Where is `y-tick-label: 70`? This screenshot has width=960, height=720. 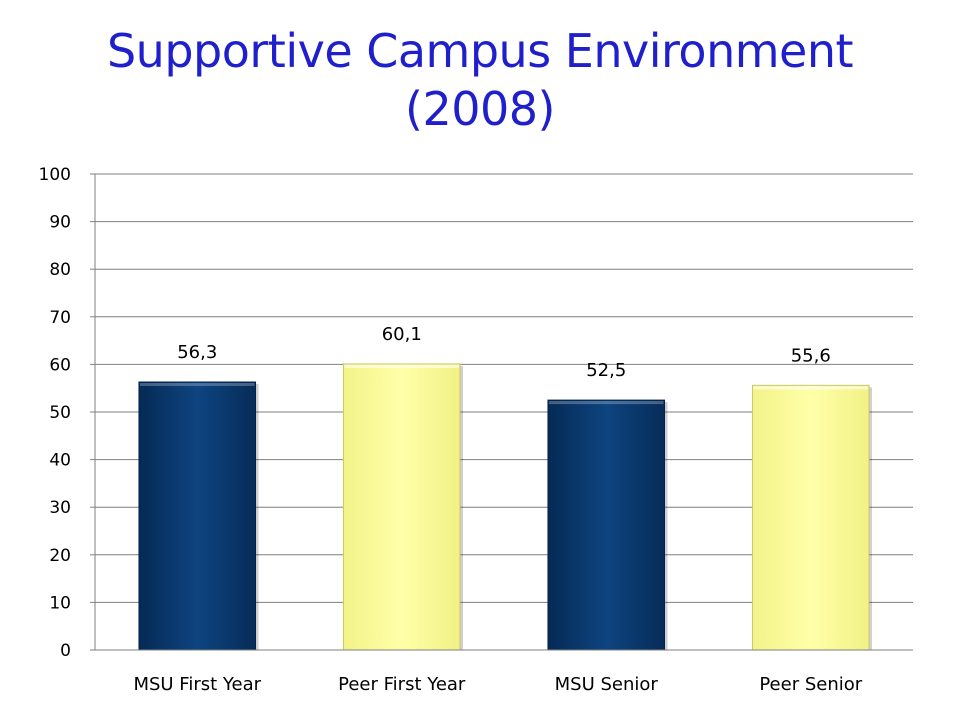
y-tick-label: 70 is located at coordinates (60, 318).